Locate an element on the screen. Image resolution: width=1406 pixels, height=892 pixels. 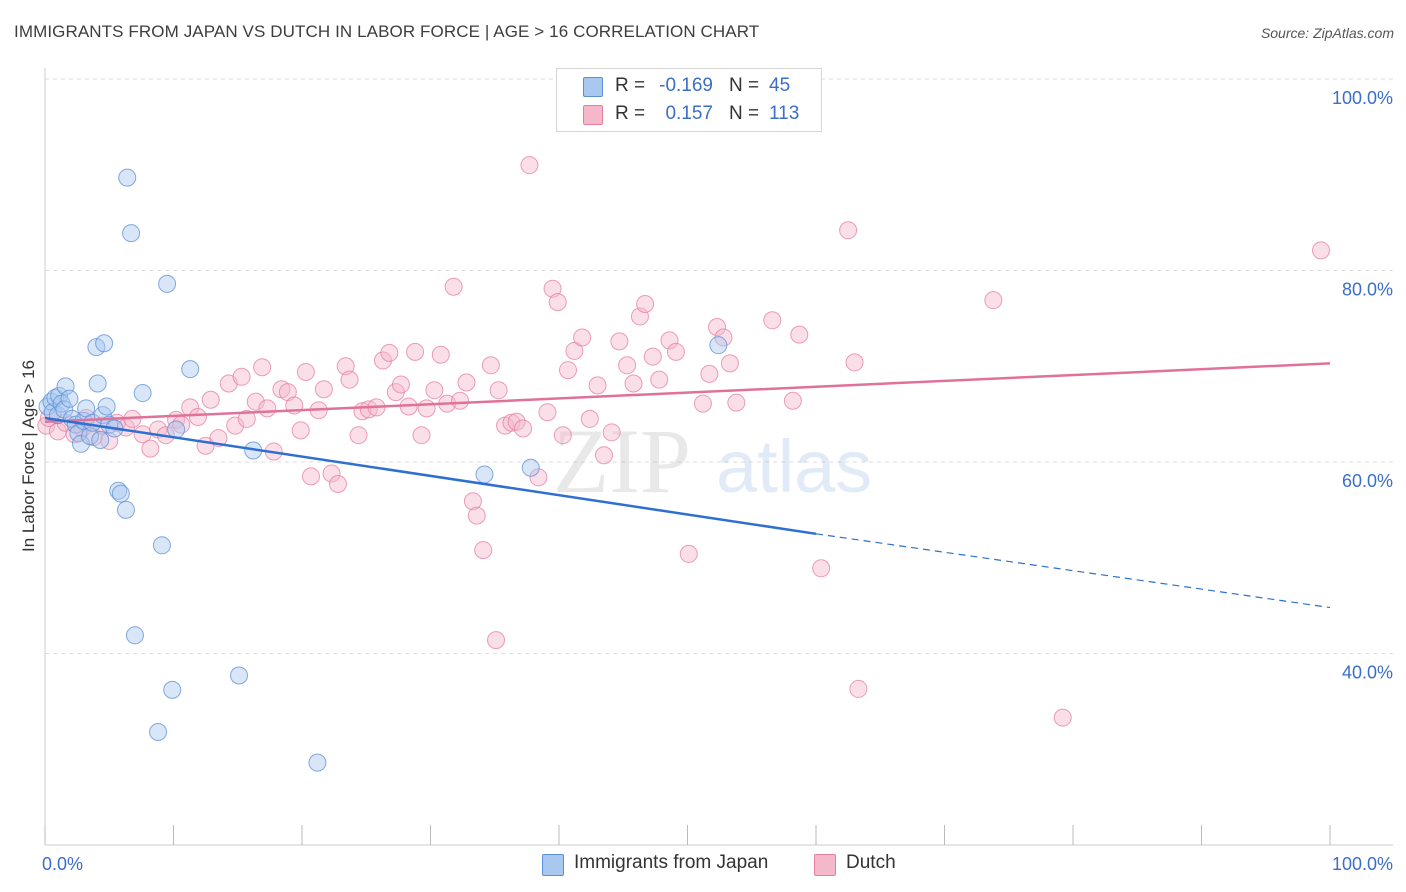
japan-trend-line is located at coordinates (430, 476).